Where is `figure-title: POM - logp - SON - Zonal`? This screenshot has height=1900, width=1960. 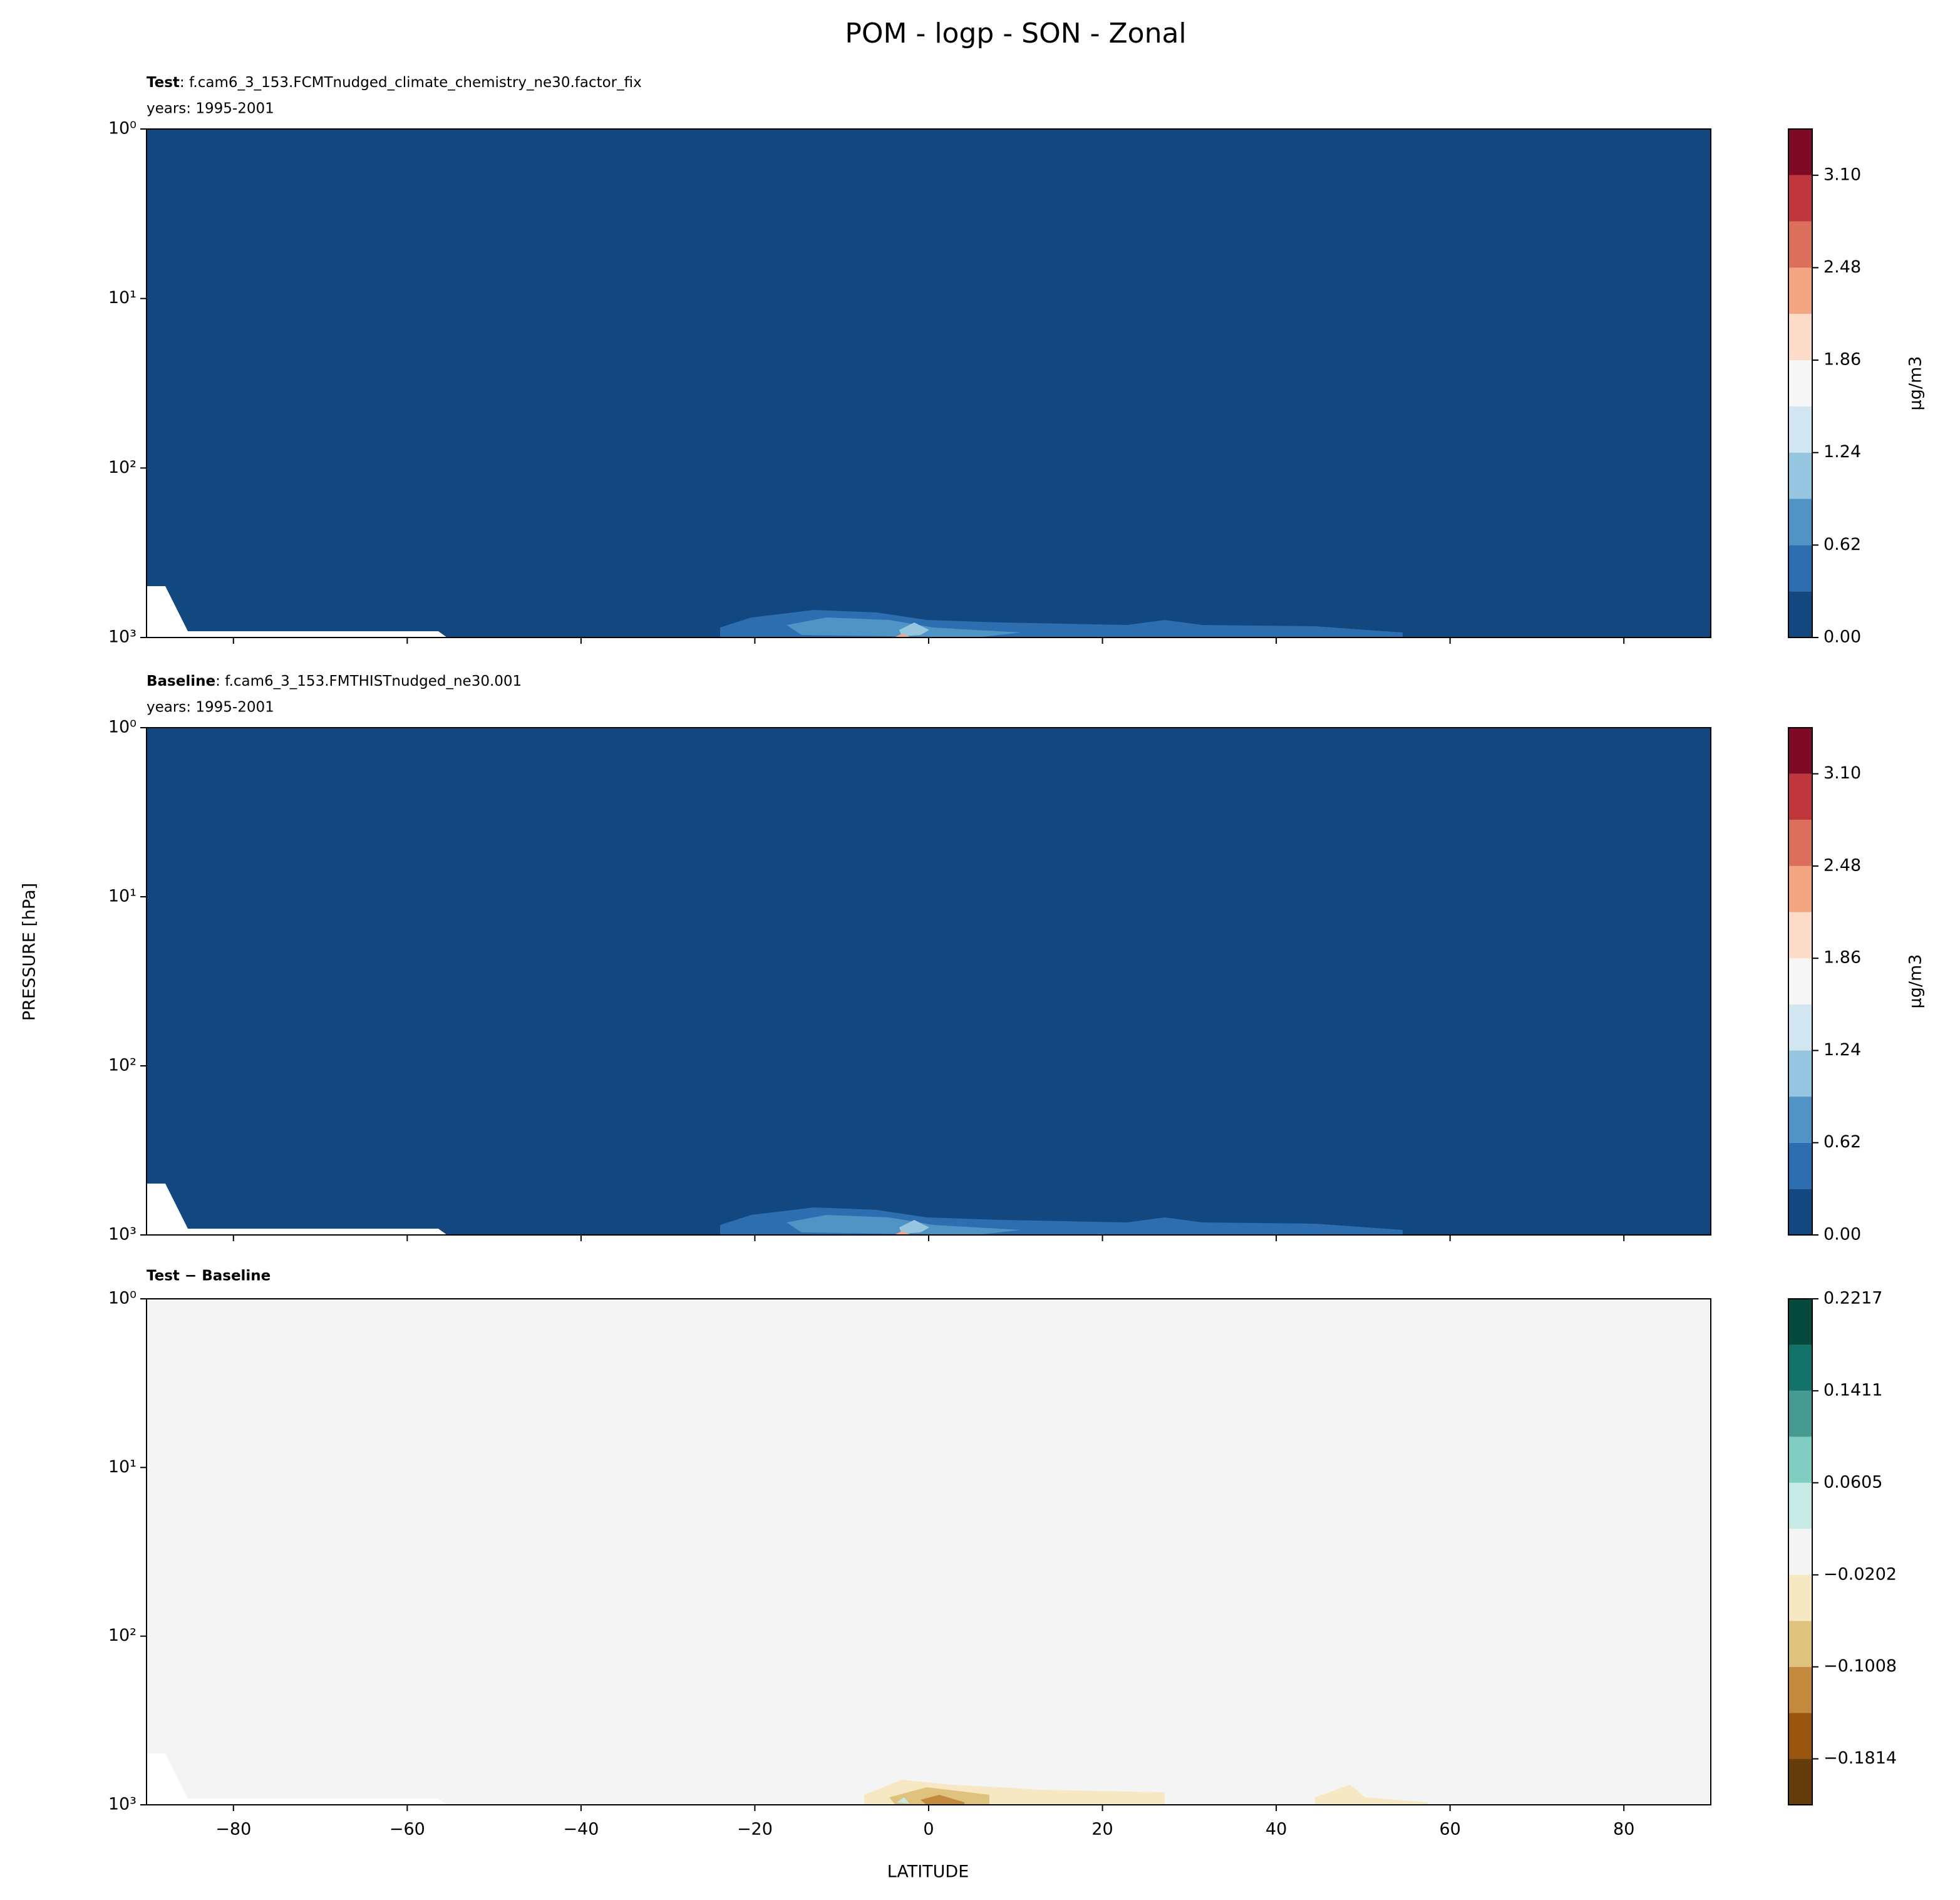 figure-title: POM - logp - SON - Zonal is located at coordinates (1016, 33).